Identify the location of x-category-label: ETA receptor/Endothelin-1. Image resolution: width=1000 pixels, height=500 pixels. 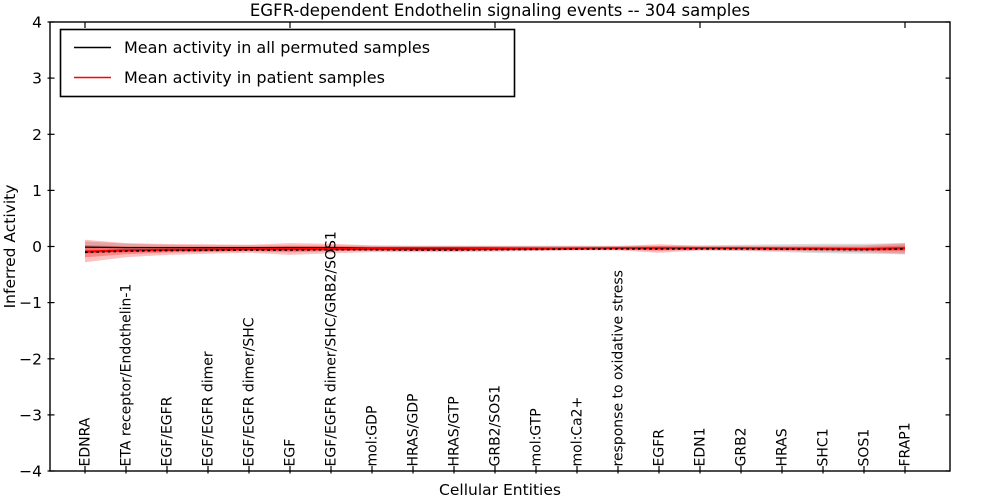
(127, 375).